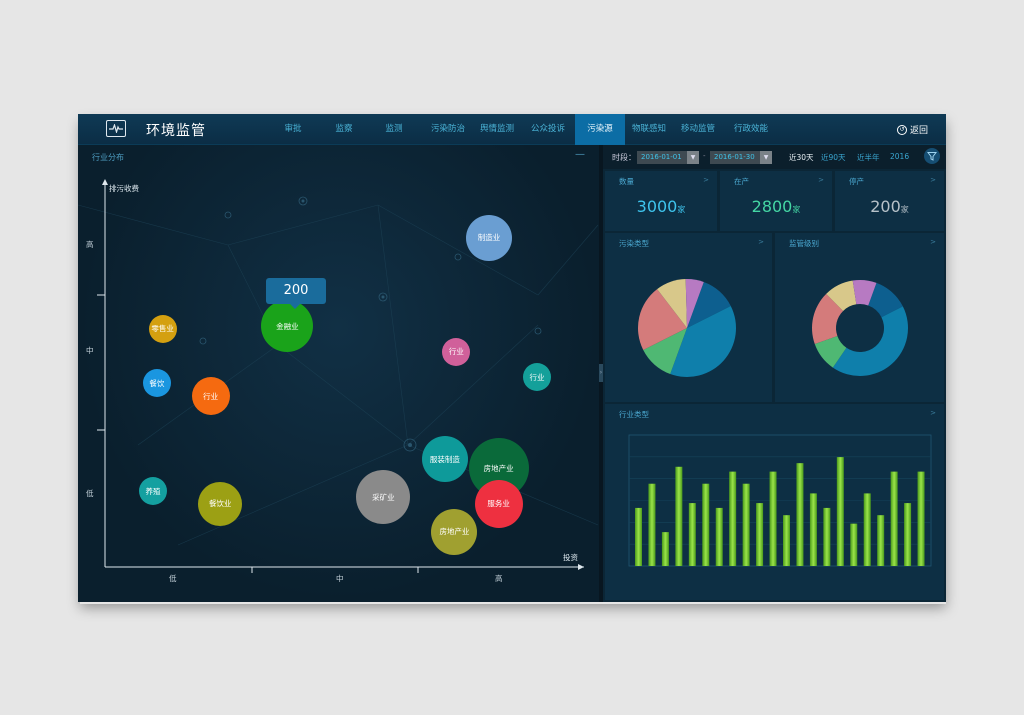  Describe the element at coordinates (220, 503) in the screenshot. I see `bubble-point: 餐饮业` at that location.